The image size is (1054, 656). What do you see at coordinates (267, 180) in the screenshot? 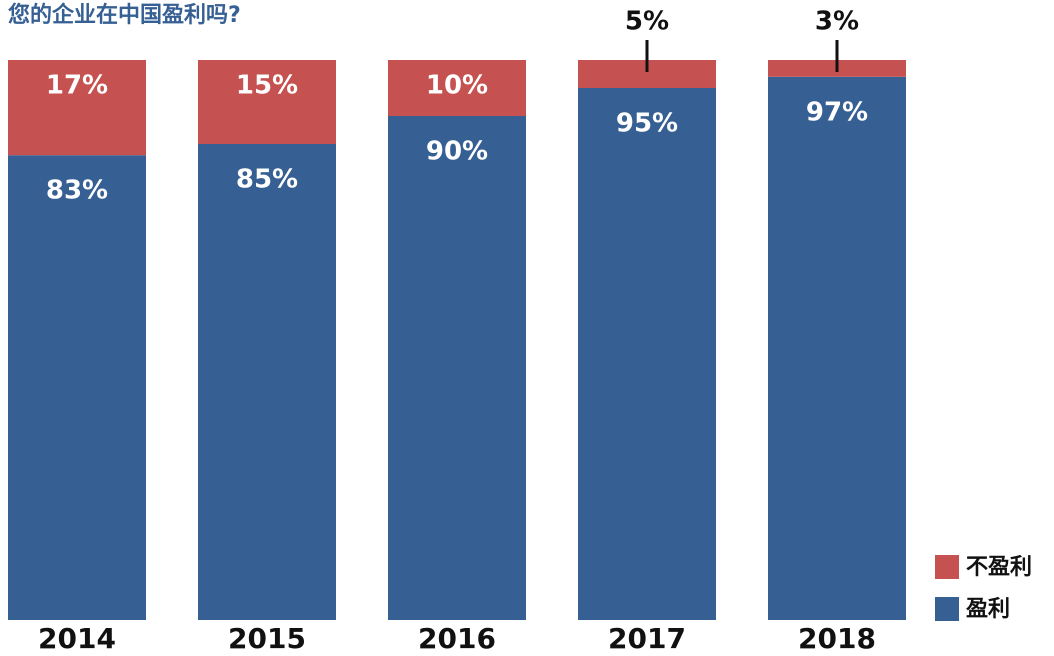
I see `value-label: 85%` at bounding box center [267, 180].